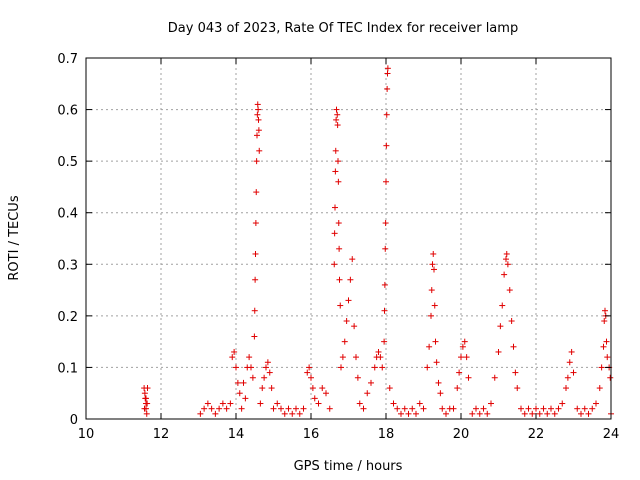 The height and width of the screenshot is (480, 640). I want to click on y-tick-label: 0.2, so click(67, 317).